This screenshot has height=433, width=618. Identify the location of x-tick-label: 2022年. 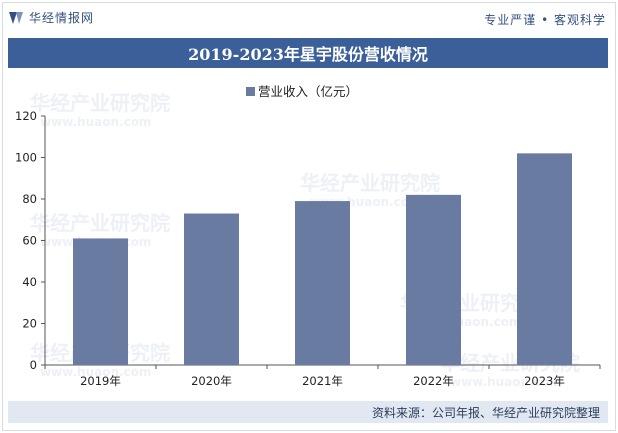
(433, 381).